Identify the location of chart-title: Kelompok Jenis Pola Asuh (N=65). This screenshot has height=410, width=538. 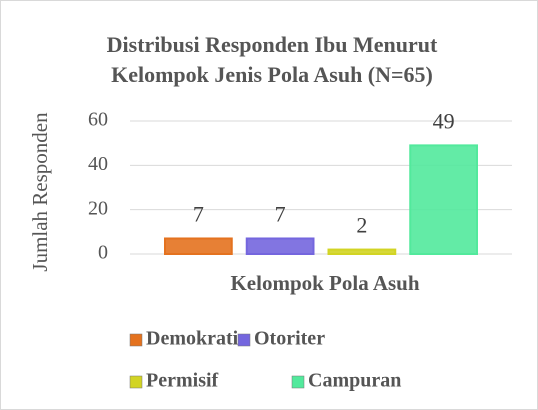
(272, 74).